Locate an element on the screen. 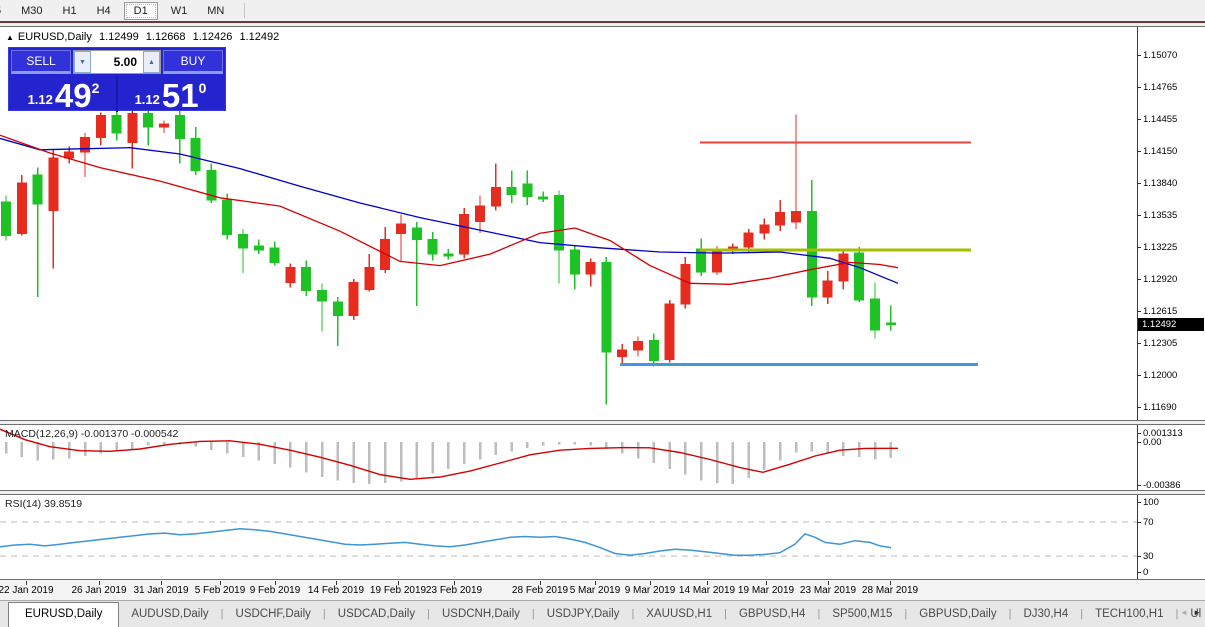 Image resolution: width=1205 pixels, height=627 pixels. chart-tab-GBPUSD-H4: GBPUSD,H4 is located at coordinates (772, 614).